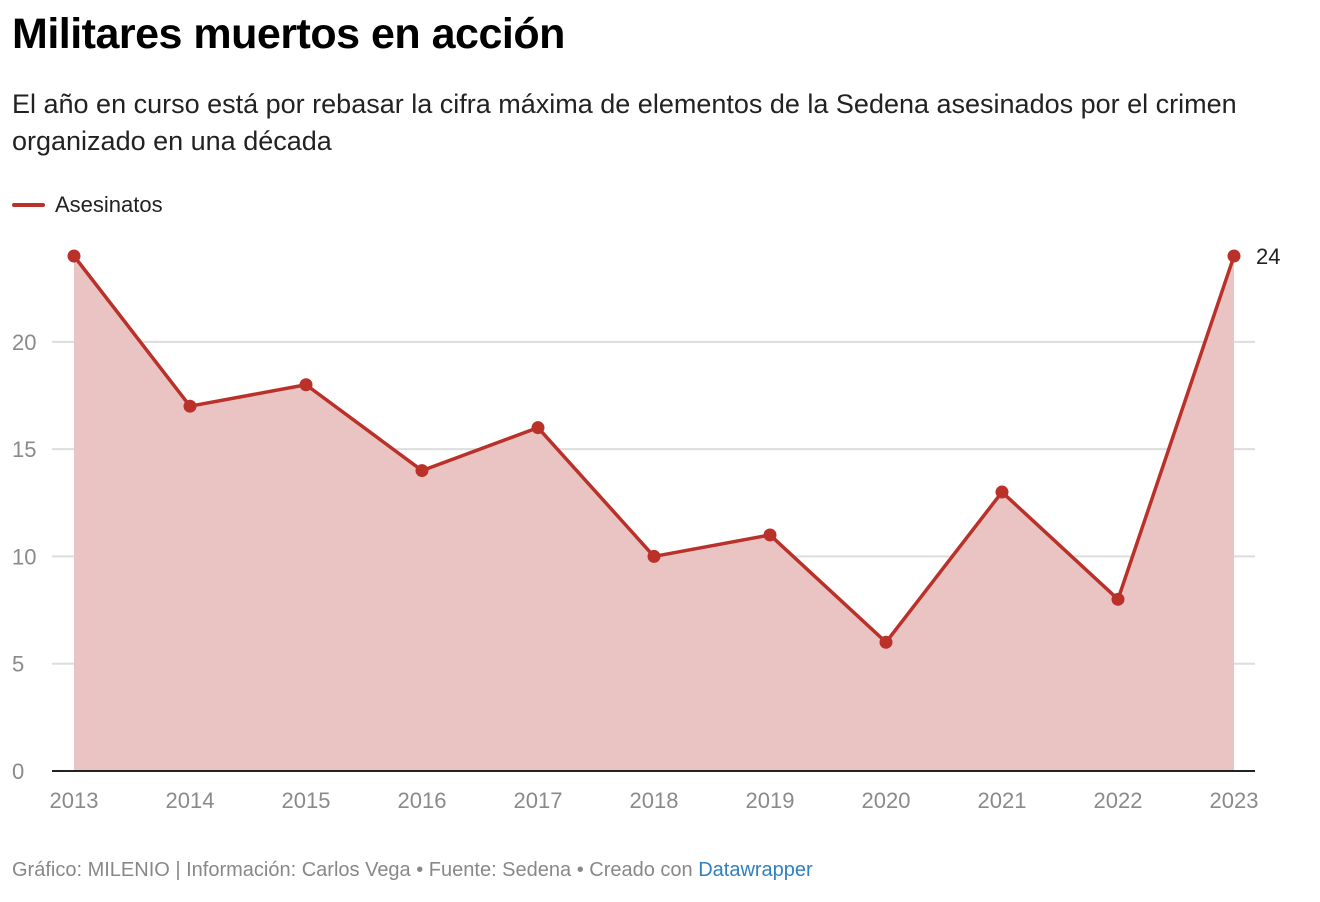  I want to click on x-tick-label: 2017, so click(538, 800).